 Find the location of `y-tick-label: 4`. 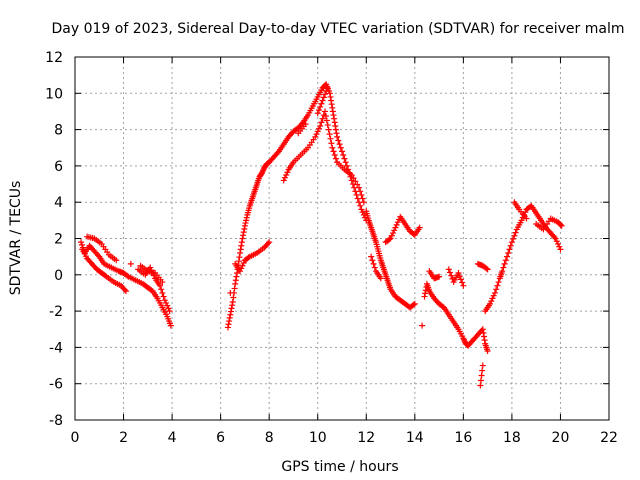

y-tick-label: 4 is located at coordinates (58, 203).